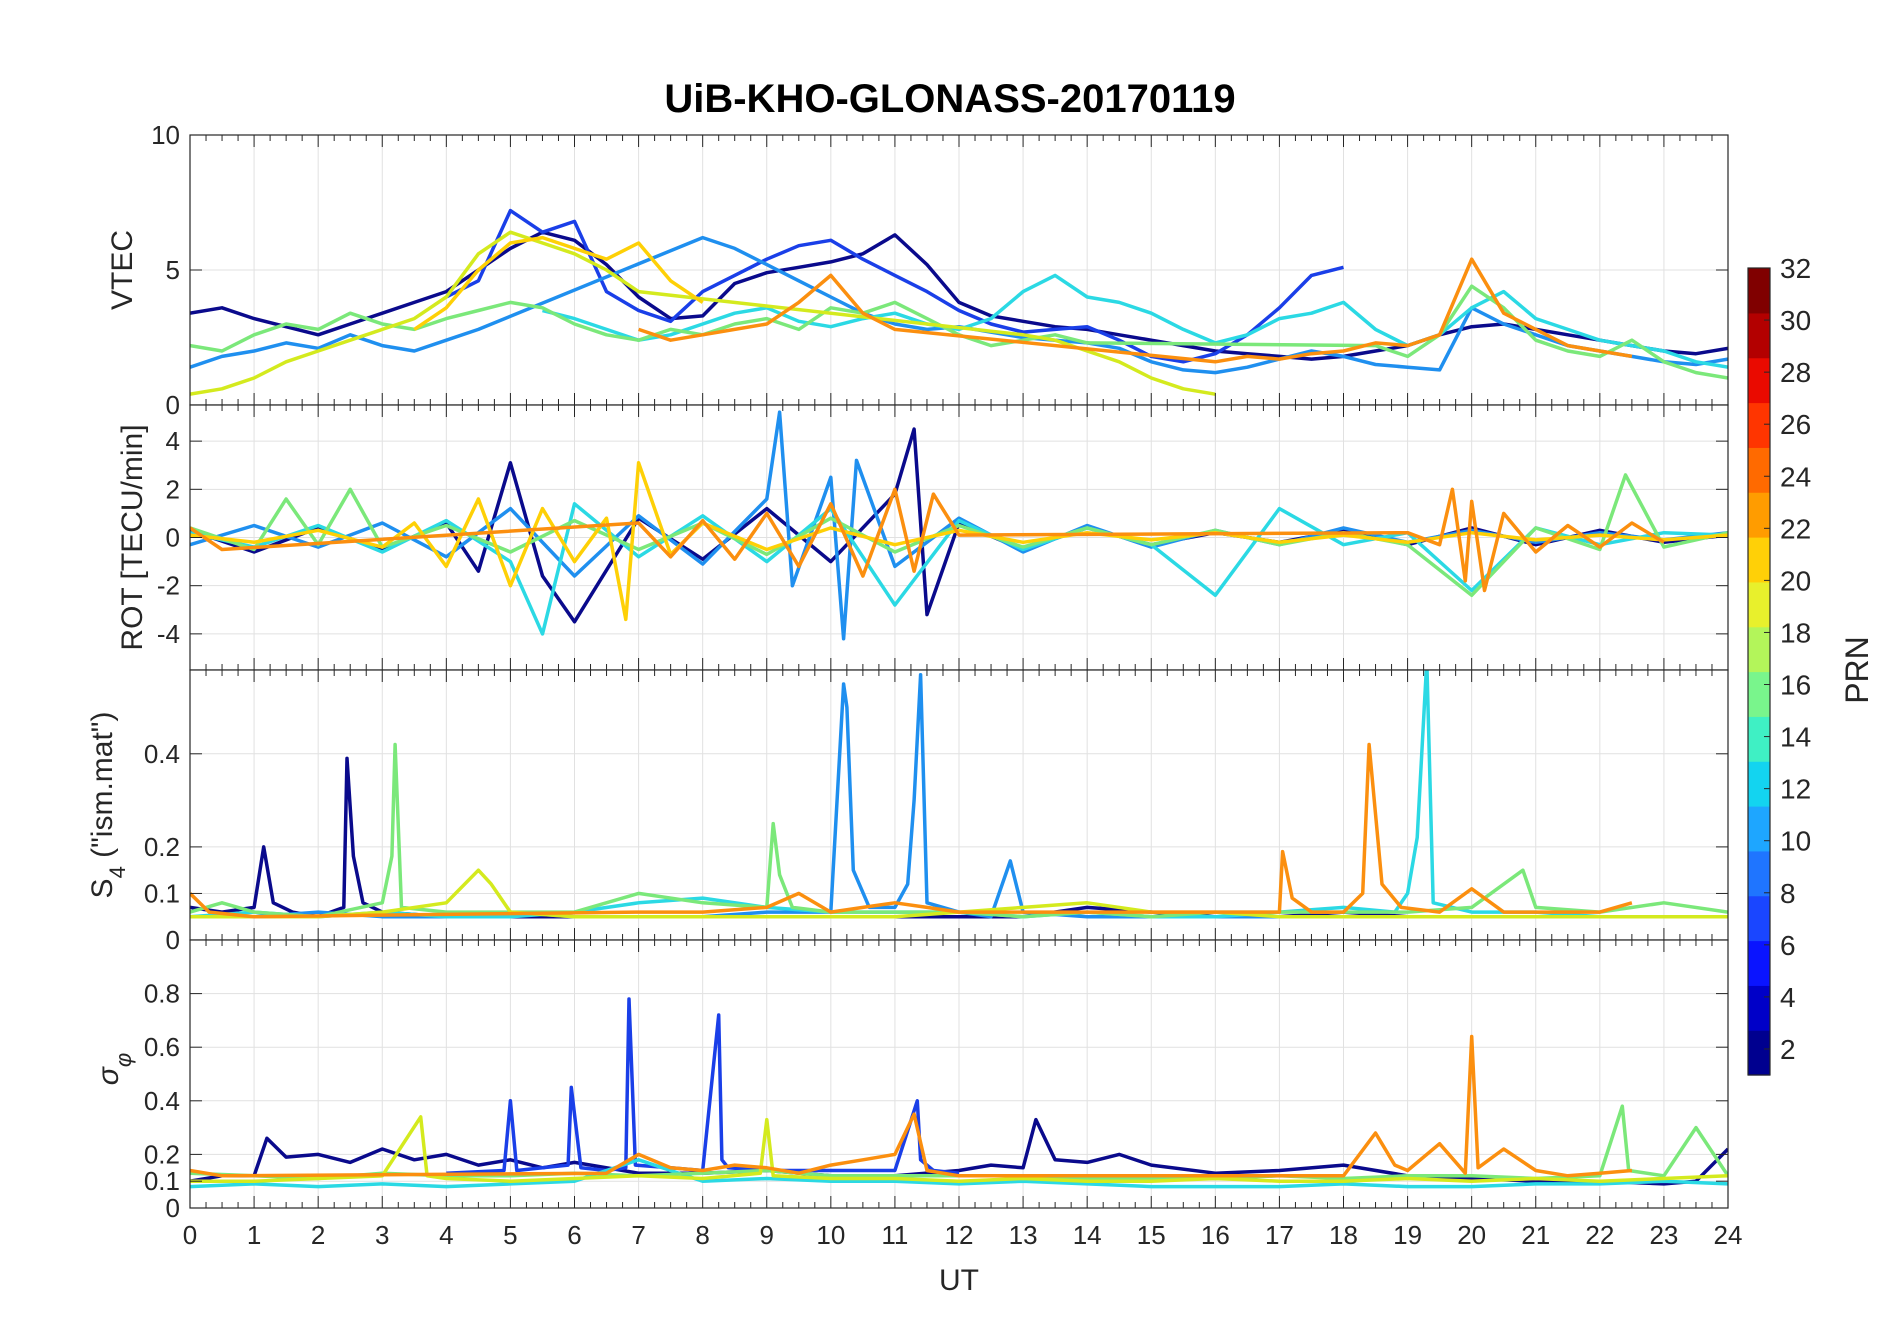 The image size is (1902, 1330). Describe the element at coordinates (1087, 1235) in the screenshot. I see `x-tick-label: 14` at that location.